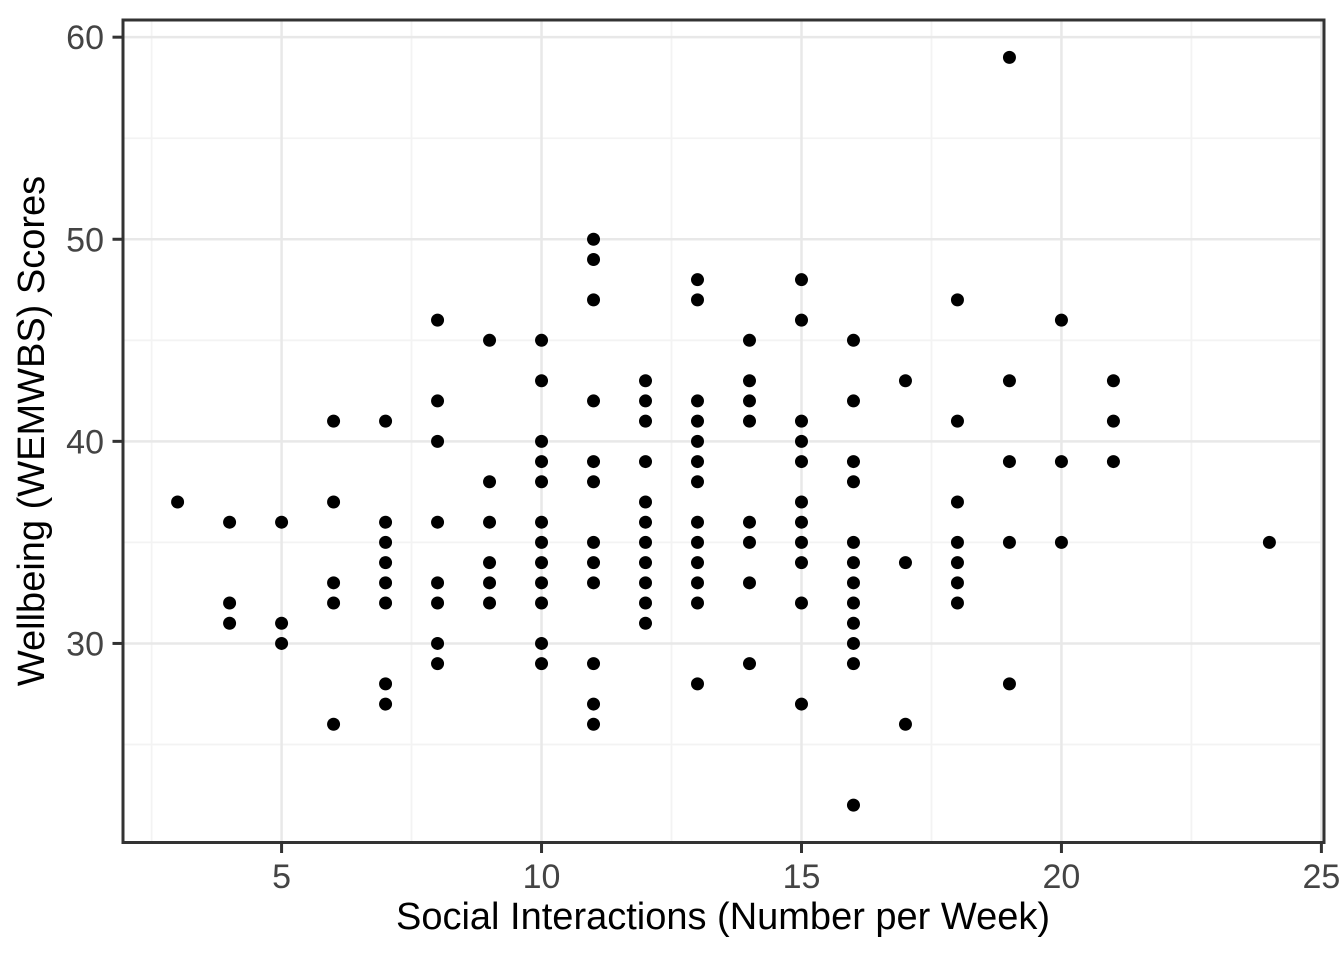  Describe the element at coordinates (85, 240) in the screenshot. I see `y-tick-label: 50` at that location.